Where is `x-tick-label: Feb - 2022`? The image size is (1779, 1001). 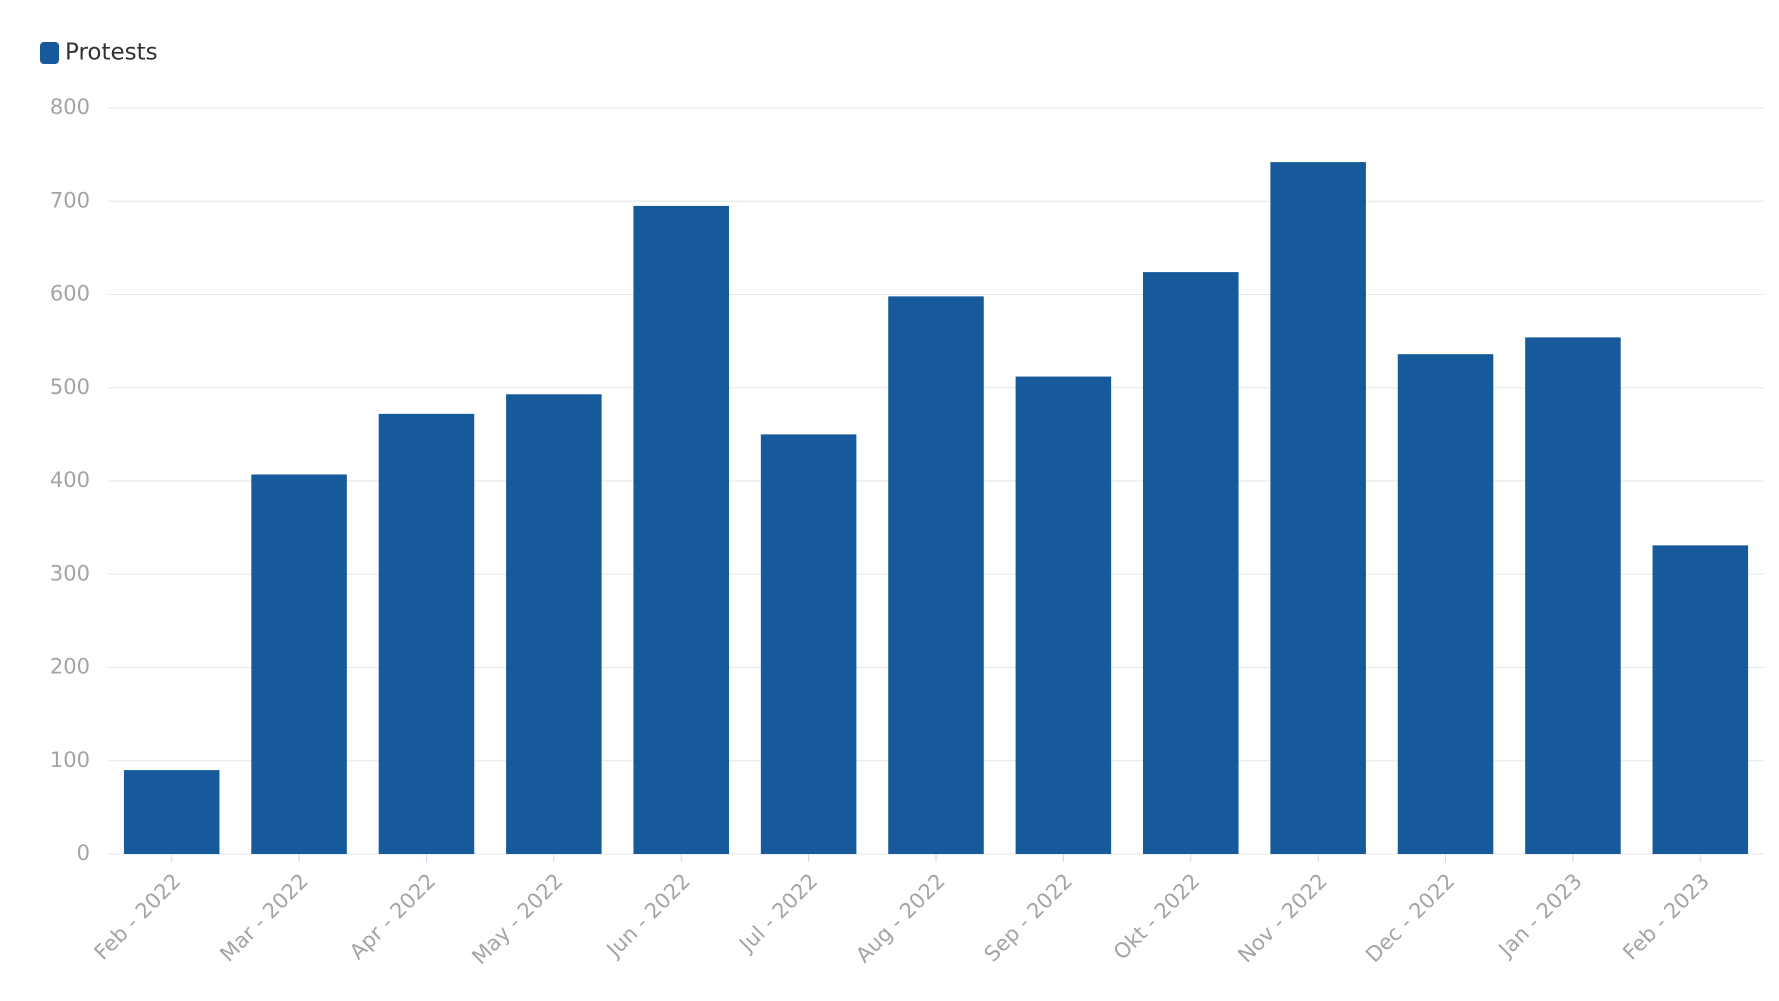
x-tick-label: Feb - 2022 is located at coordinates (138, 917).